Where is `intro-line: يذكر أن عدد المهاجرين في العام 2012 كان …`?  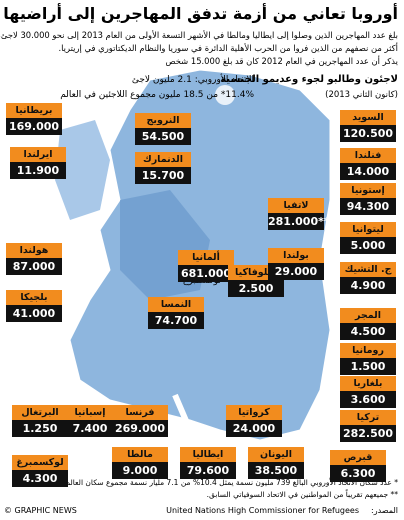
intro-line: يذكر أن عدد المهاجرين في العام 2012 كان … is located at coordinates (282, 61).